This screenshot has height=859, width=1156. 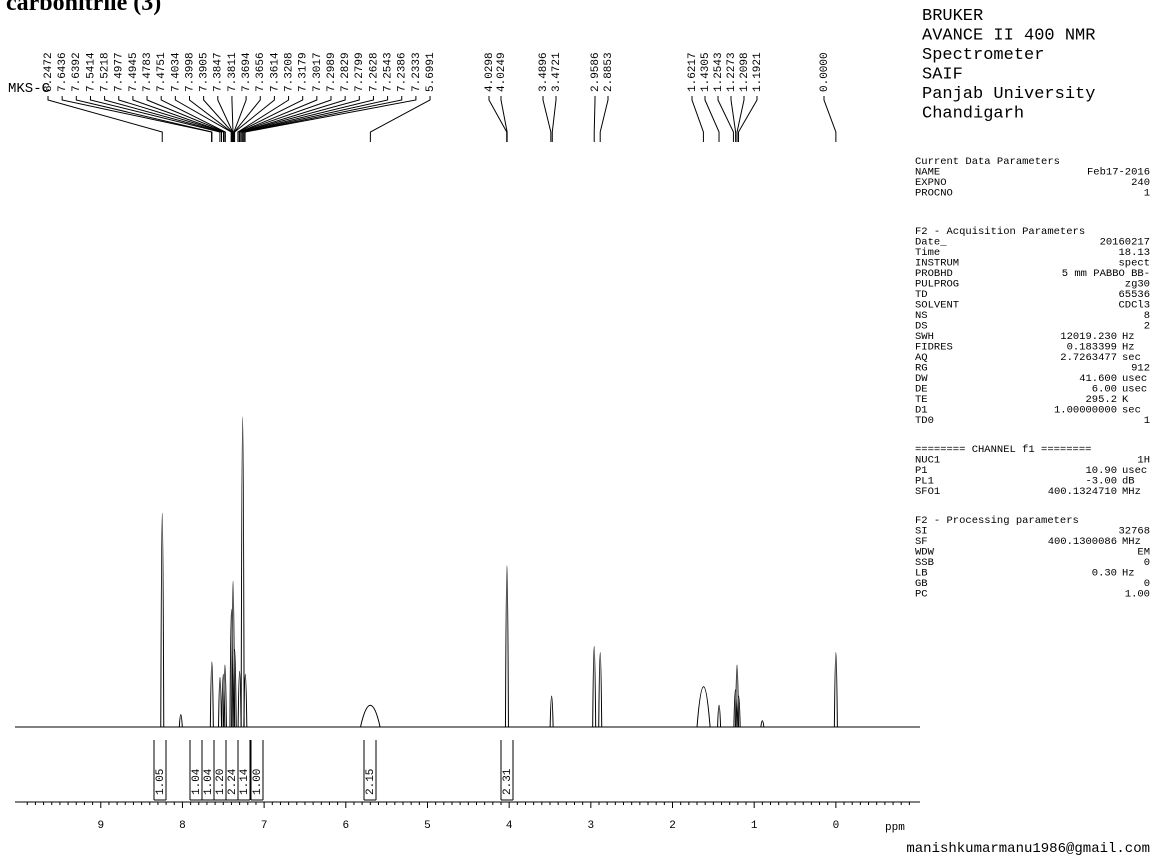 What do you see at coordinates (1131, 542) in the screenshot?
I see `param-unit: MHz` at bounding box center [1131, 542].